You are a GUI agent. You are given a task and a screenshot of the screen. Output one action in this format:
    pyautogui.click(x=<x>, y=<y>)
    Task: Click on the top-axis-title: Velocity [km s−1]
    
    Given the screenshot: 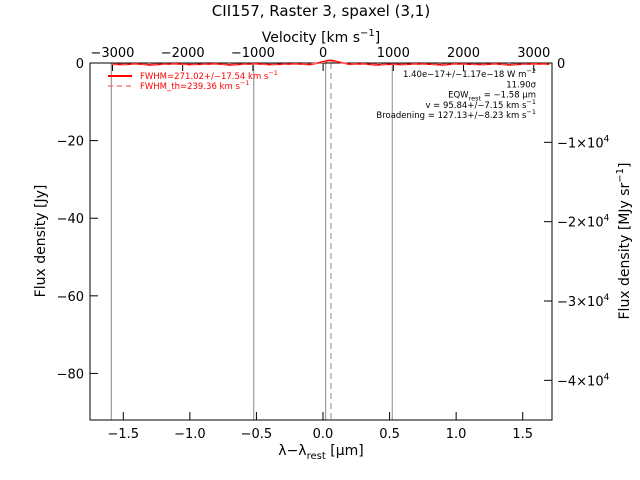 What is the action you would take?
    pyautogui.click(x=321, y=37)
    